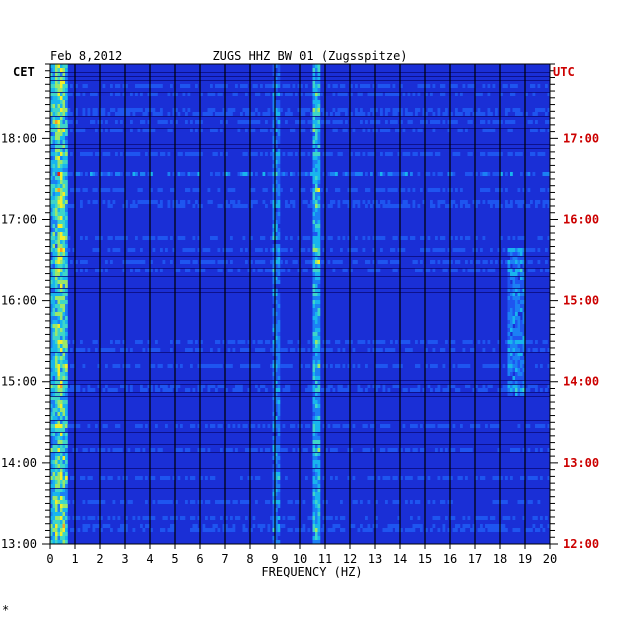  What do you see at coordinates (249, 559) in the screenshot?
I see `x-tick-label: 8` at bounding box center [249, 559].